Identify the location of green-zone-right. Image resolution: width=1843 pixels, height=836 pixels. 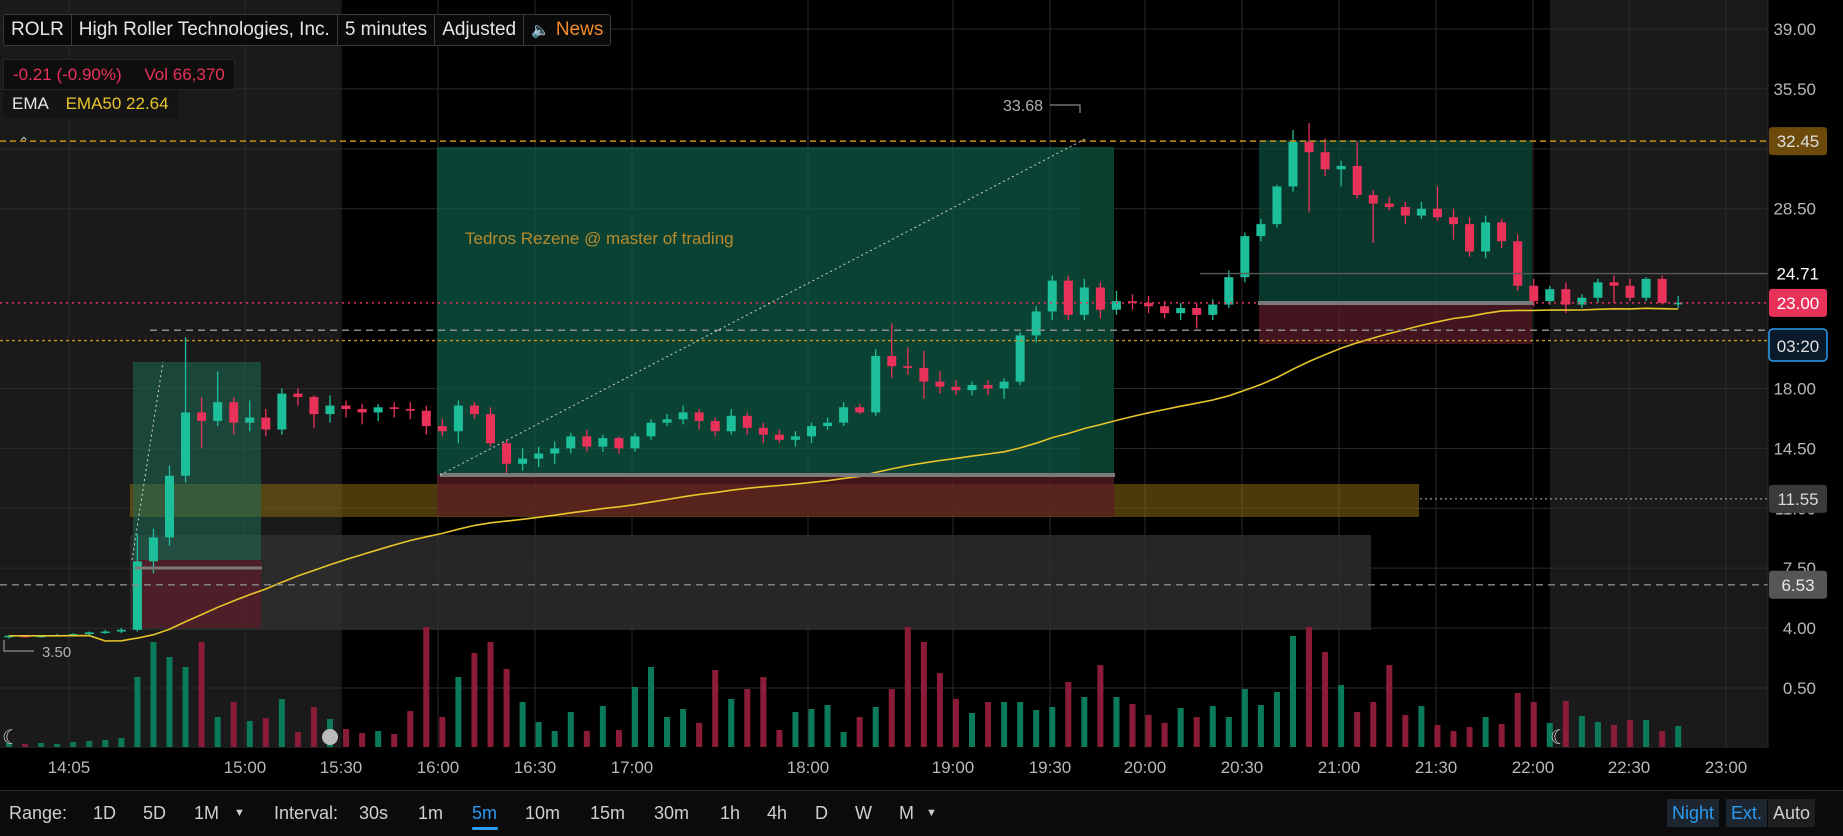
(1395, 221).